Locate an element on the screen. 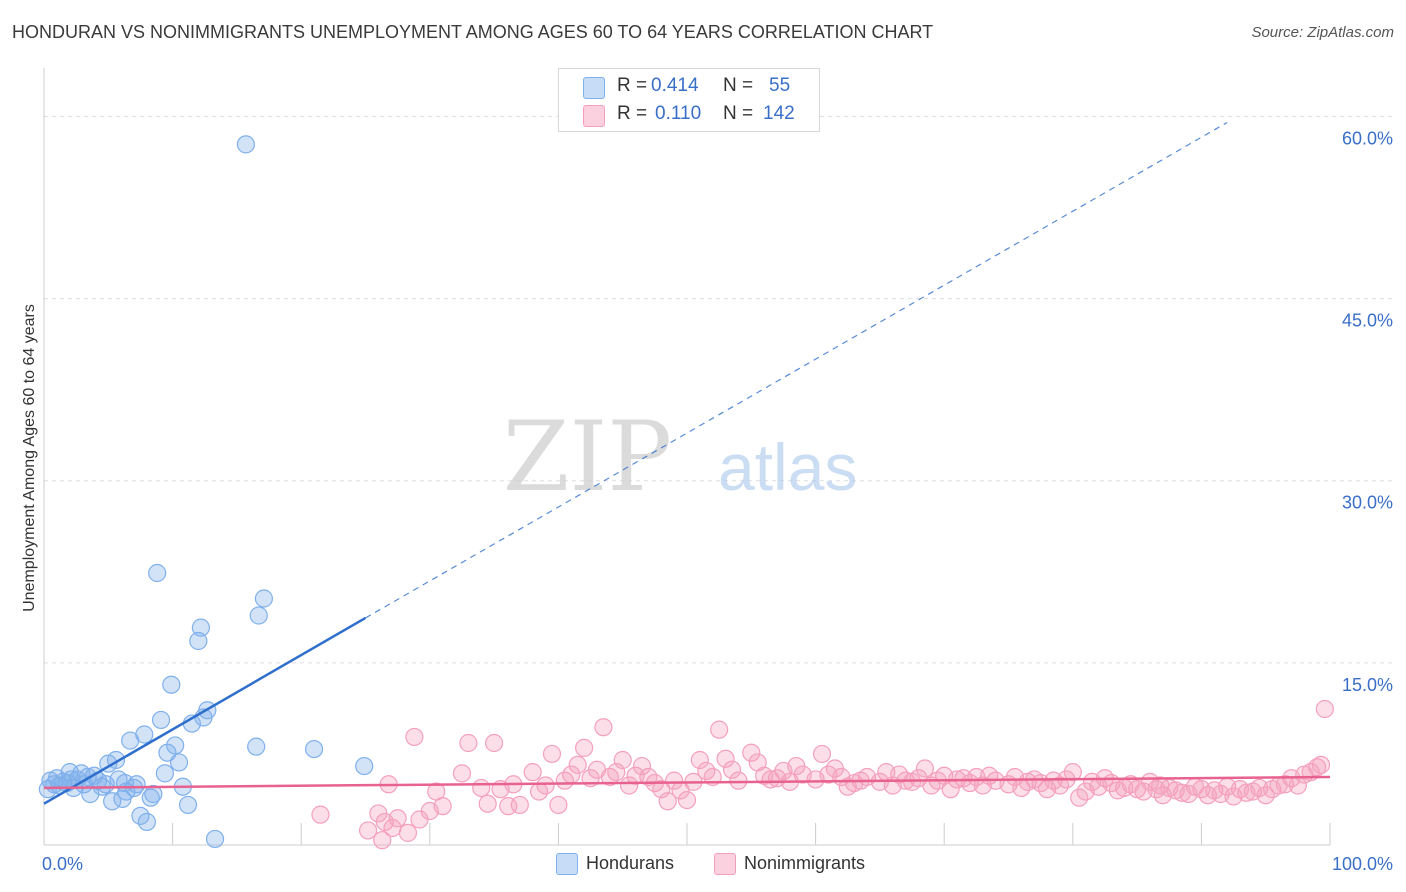  legend-row-hondurans: R = 0.414 N = 55 is located at coordinates (698, 87).